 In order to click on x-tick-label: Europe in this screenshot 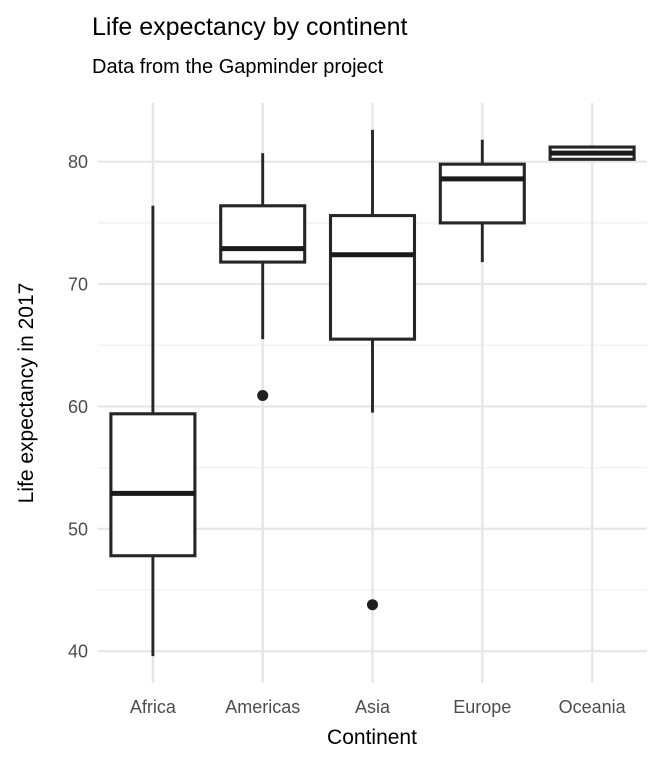, I will do `click(482, 707)`.